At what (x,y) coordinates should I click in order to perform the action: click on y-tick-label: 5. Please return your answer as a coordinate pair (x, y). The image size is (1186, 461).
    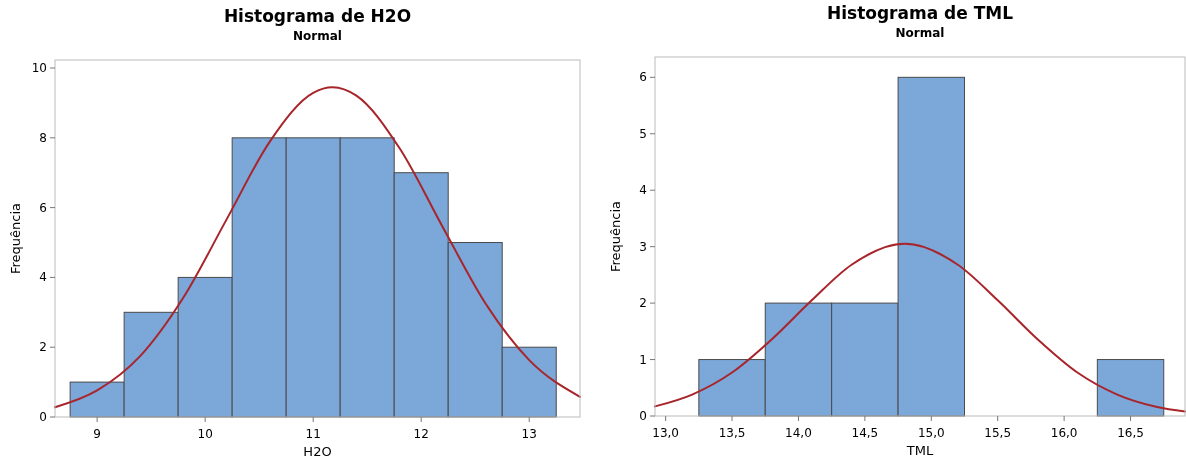
    Looking at the image, I should click on (643, 133).